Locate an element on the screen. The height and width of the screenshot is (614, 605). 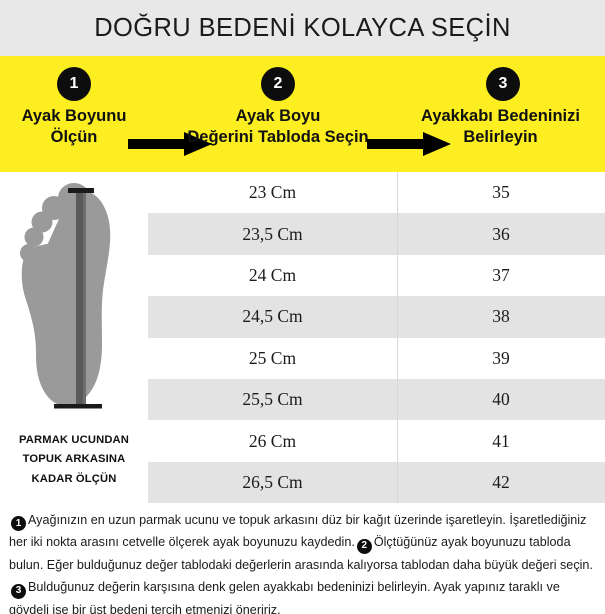
step-2-badge: 2 is located at coordinates (278, 84).